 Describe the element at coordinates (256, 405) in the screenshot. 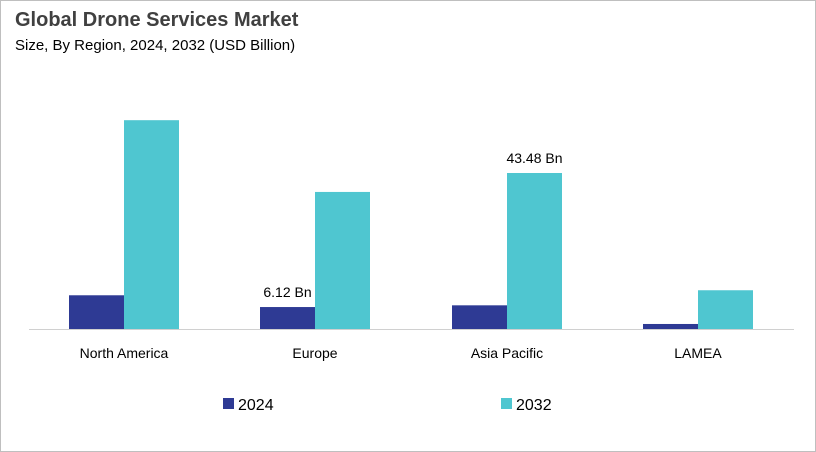

I see `legend-label-2024: 2024` at that location.